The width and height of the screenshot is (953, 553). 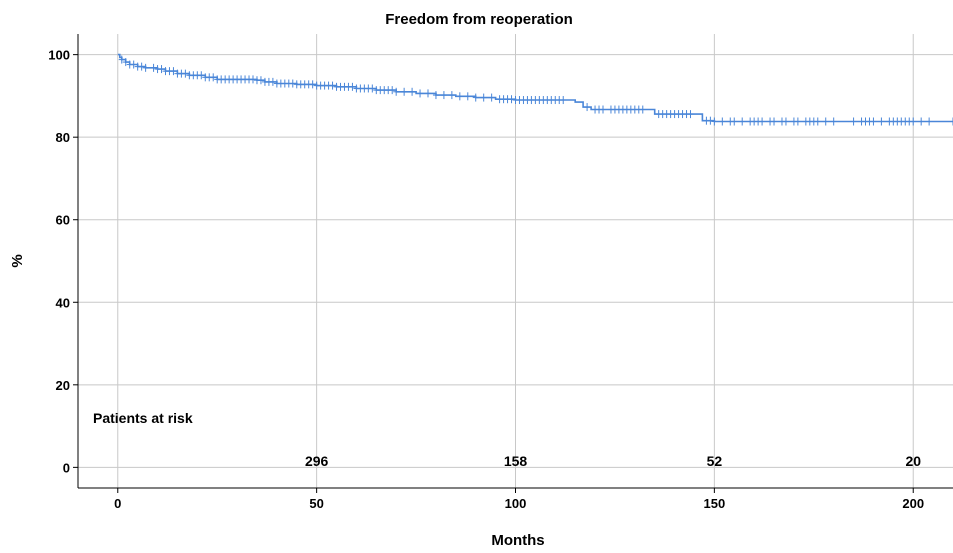 I want to click on x-tick-label: 150, so click(x=715, y=503).